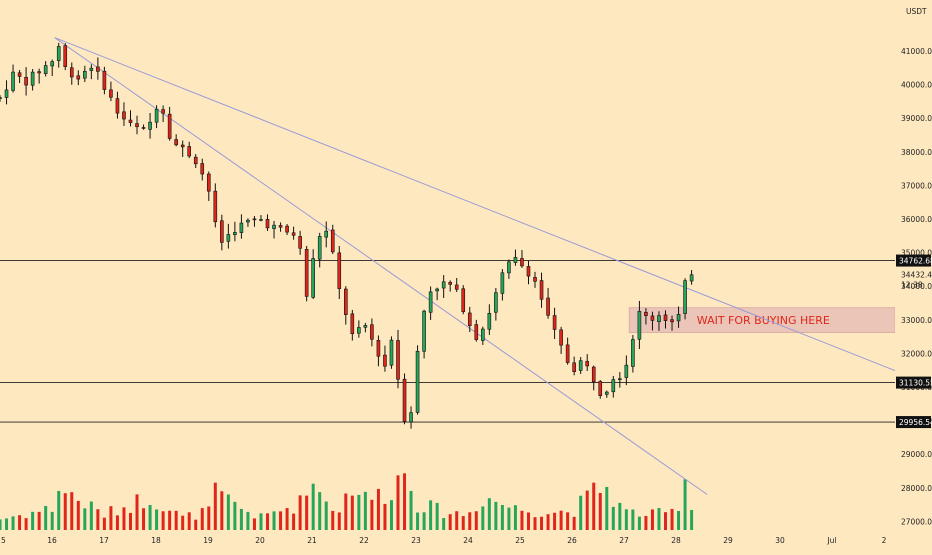 Image resolution: width=932 pixels, height=555 pixels. Describe the element at coordinates (444, 540) in the screenshot. I see `time-axis: 5 16 17 18 19 20 21 22 23 24 25 26 27 28 29 30 Jul 2` at that location.